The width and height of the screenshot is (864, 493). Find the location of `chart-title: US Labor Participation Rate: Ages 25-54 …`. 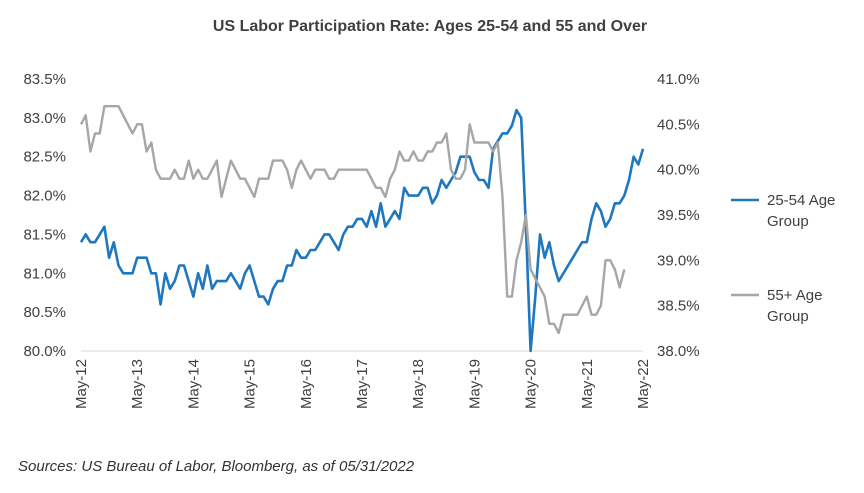

chart-title: US Labor Participation Rate: Ages 25-54 … is located at coordinates (430, 26).